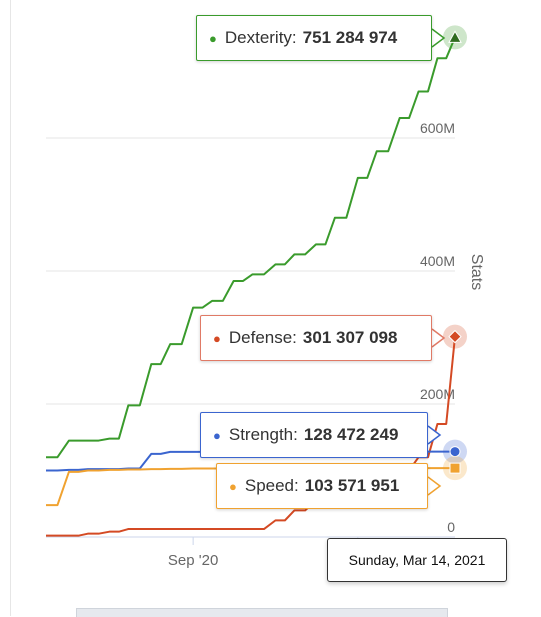 This screenshot has height=617, width=541. What do you see at coordinates (455, 452) in the screenshot?
I see `marker-strength` at bounding box center [455, 452].